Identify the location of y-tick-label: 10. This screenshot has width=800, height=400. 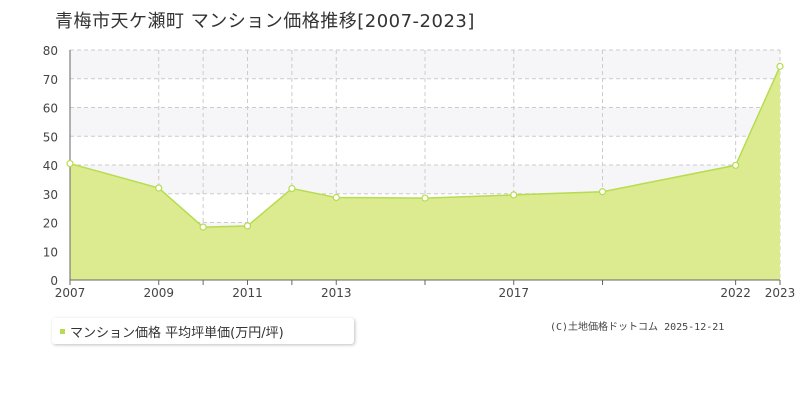
(50, 252).